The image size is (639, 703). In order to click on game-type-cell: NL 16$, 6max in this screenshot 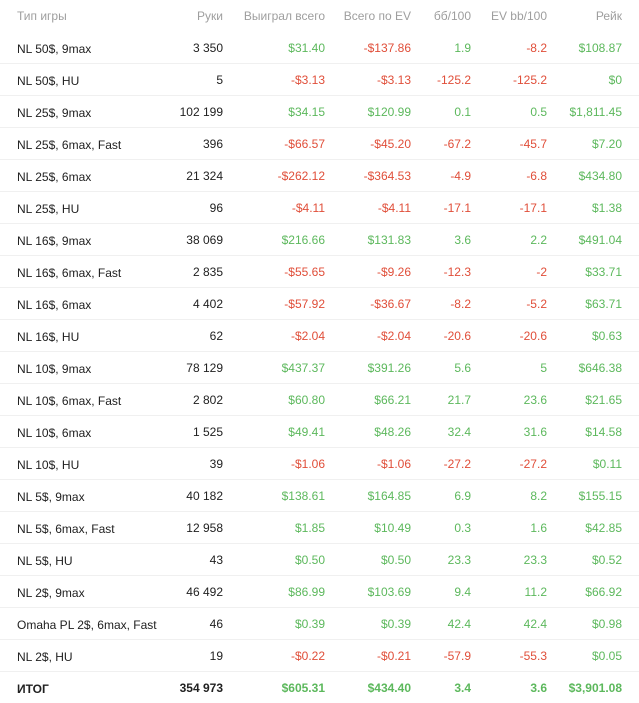, I will do `click(87, 304)`.